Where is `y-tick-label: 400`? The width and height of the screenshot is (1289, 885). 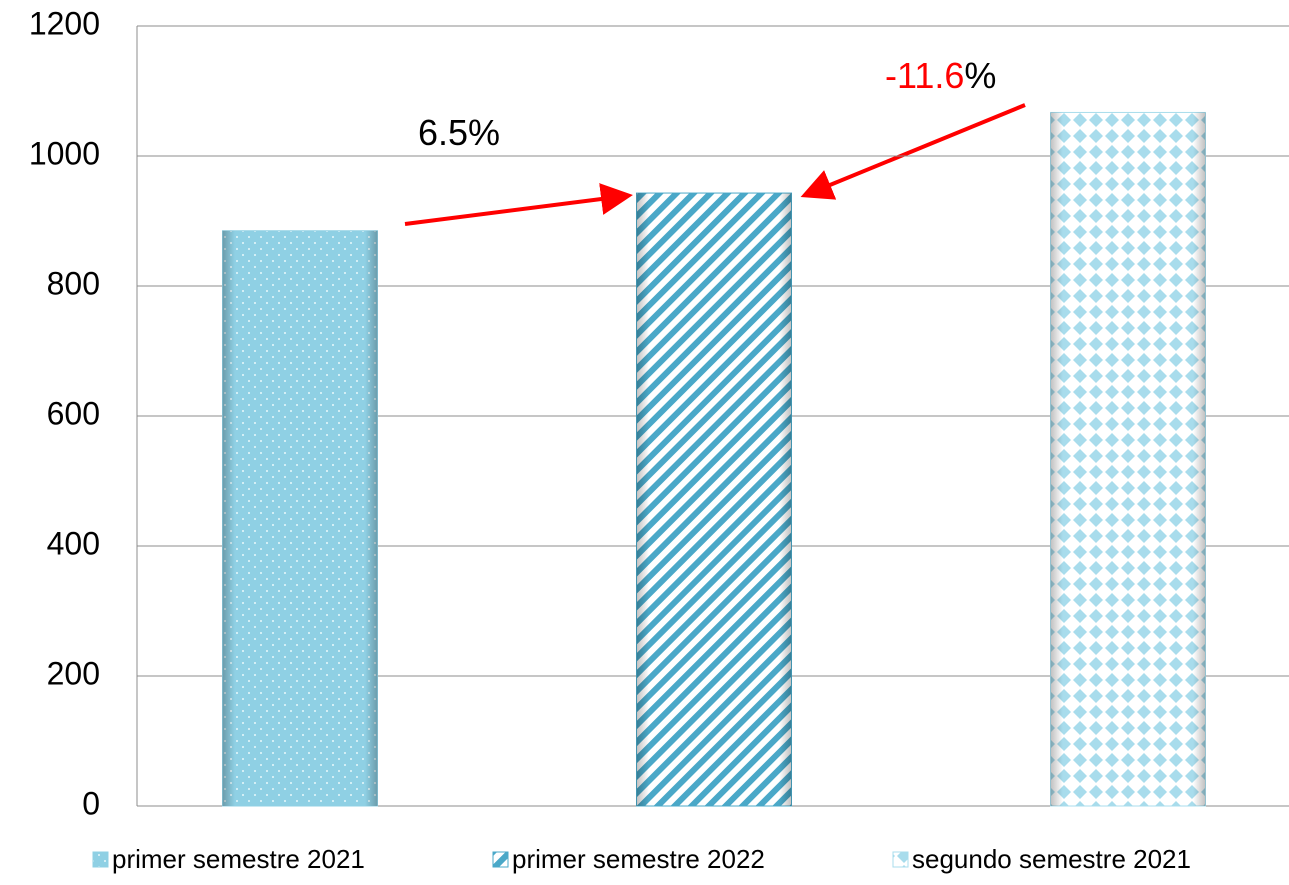 y-tick-label: 400 is located at coordinates (73, 543).